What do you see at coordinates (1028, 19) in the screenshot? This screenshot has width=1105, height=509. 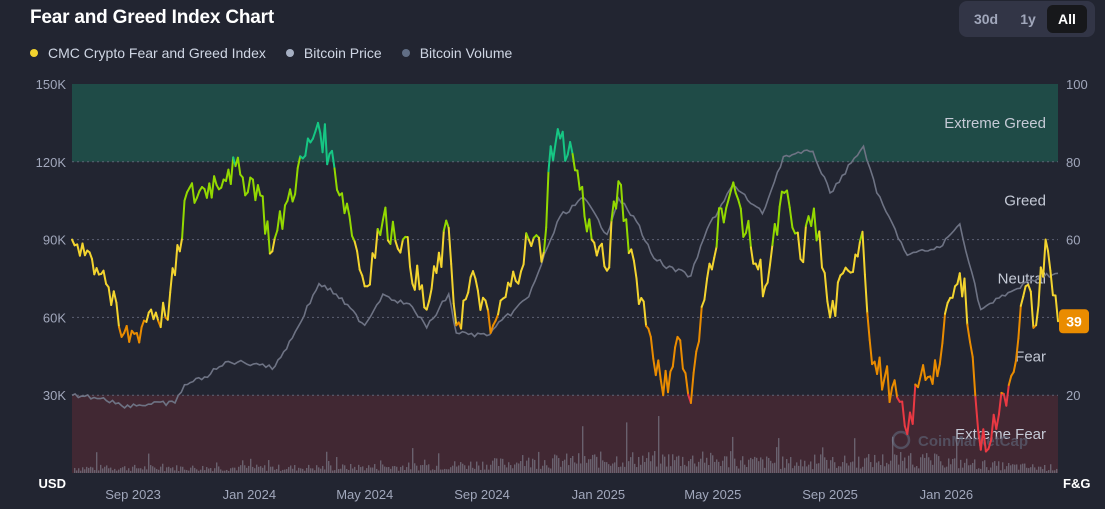 I see `range-1y-button: 1y` at bounding box center [1028, 19].